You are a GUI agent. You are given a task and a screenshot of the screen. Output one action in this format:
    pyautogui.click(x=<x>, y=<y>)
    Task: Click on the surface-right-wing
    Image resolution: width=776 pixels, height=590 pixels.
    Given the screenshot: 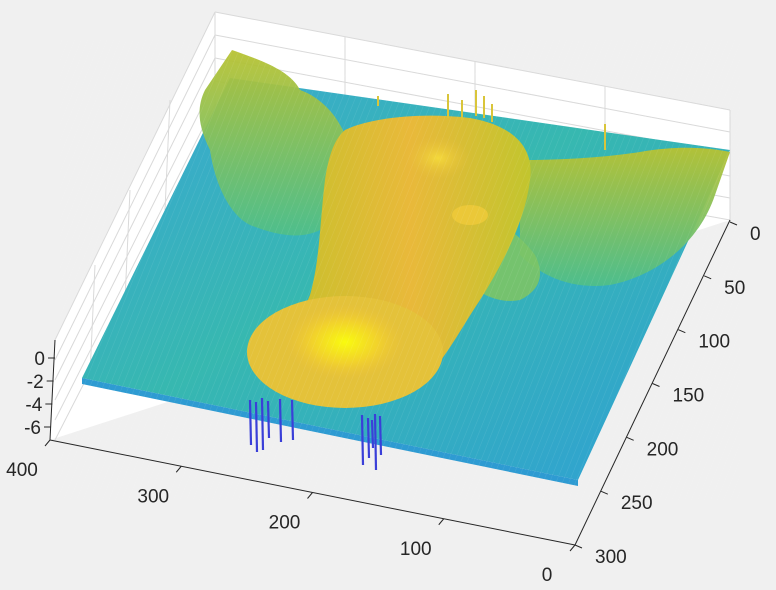 What is the action you would take?
    pyautogui.click(x=625, y=216)
    